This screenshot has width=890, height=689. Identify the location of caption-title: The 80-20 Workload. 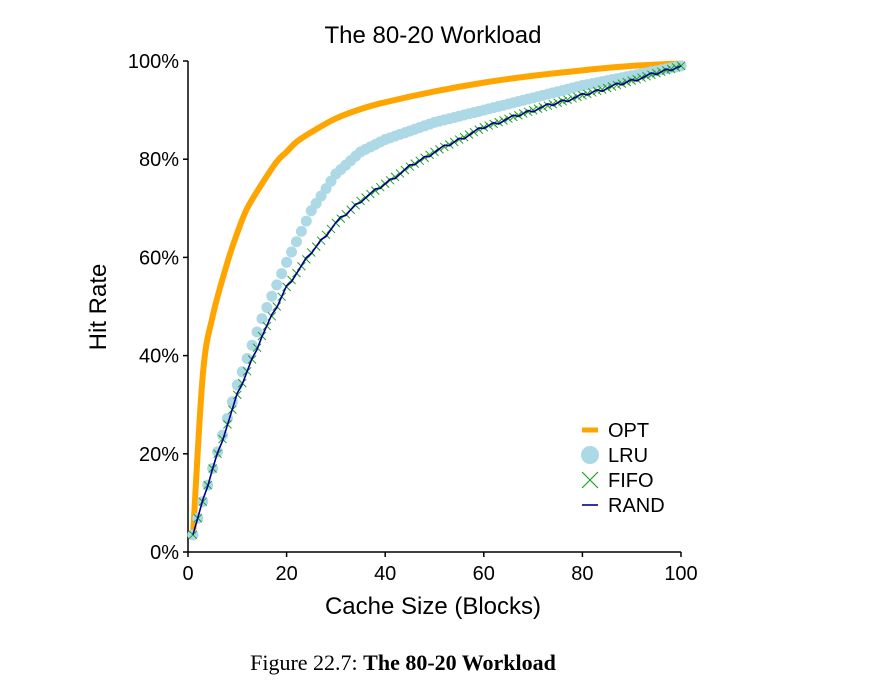
(459, 662).